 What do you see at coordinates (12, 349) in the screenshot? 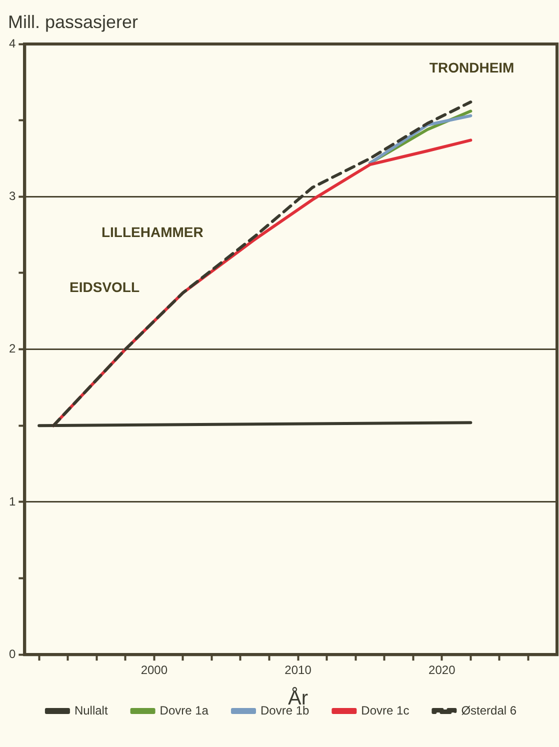
I see `y-tick-label: 2` at bounding box center [12, 349].